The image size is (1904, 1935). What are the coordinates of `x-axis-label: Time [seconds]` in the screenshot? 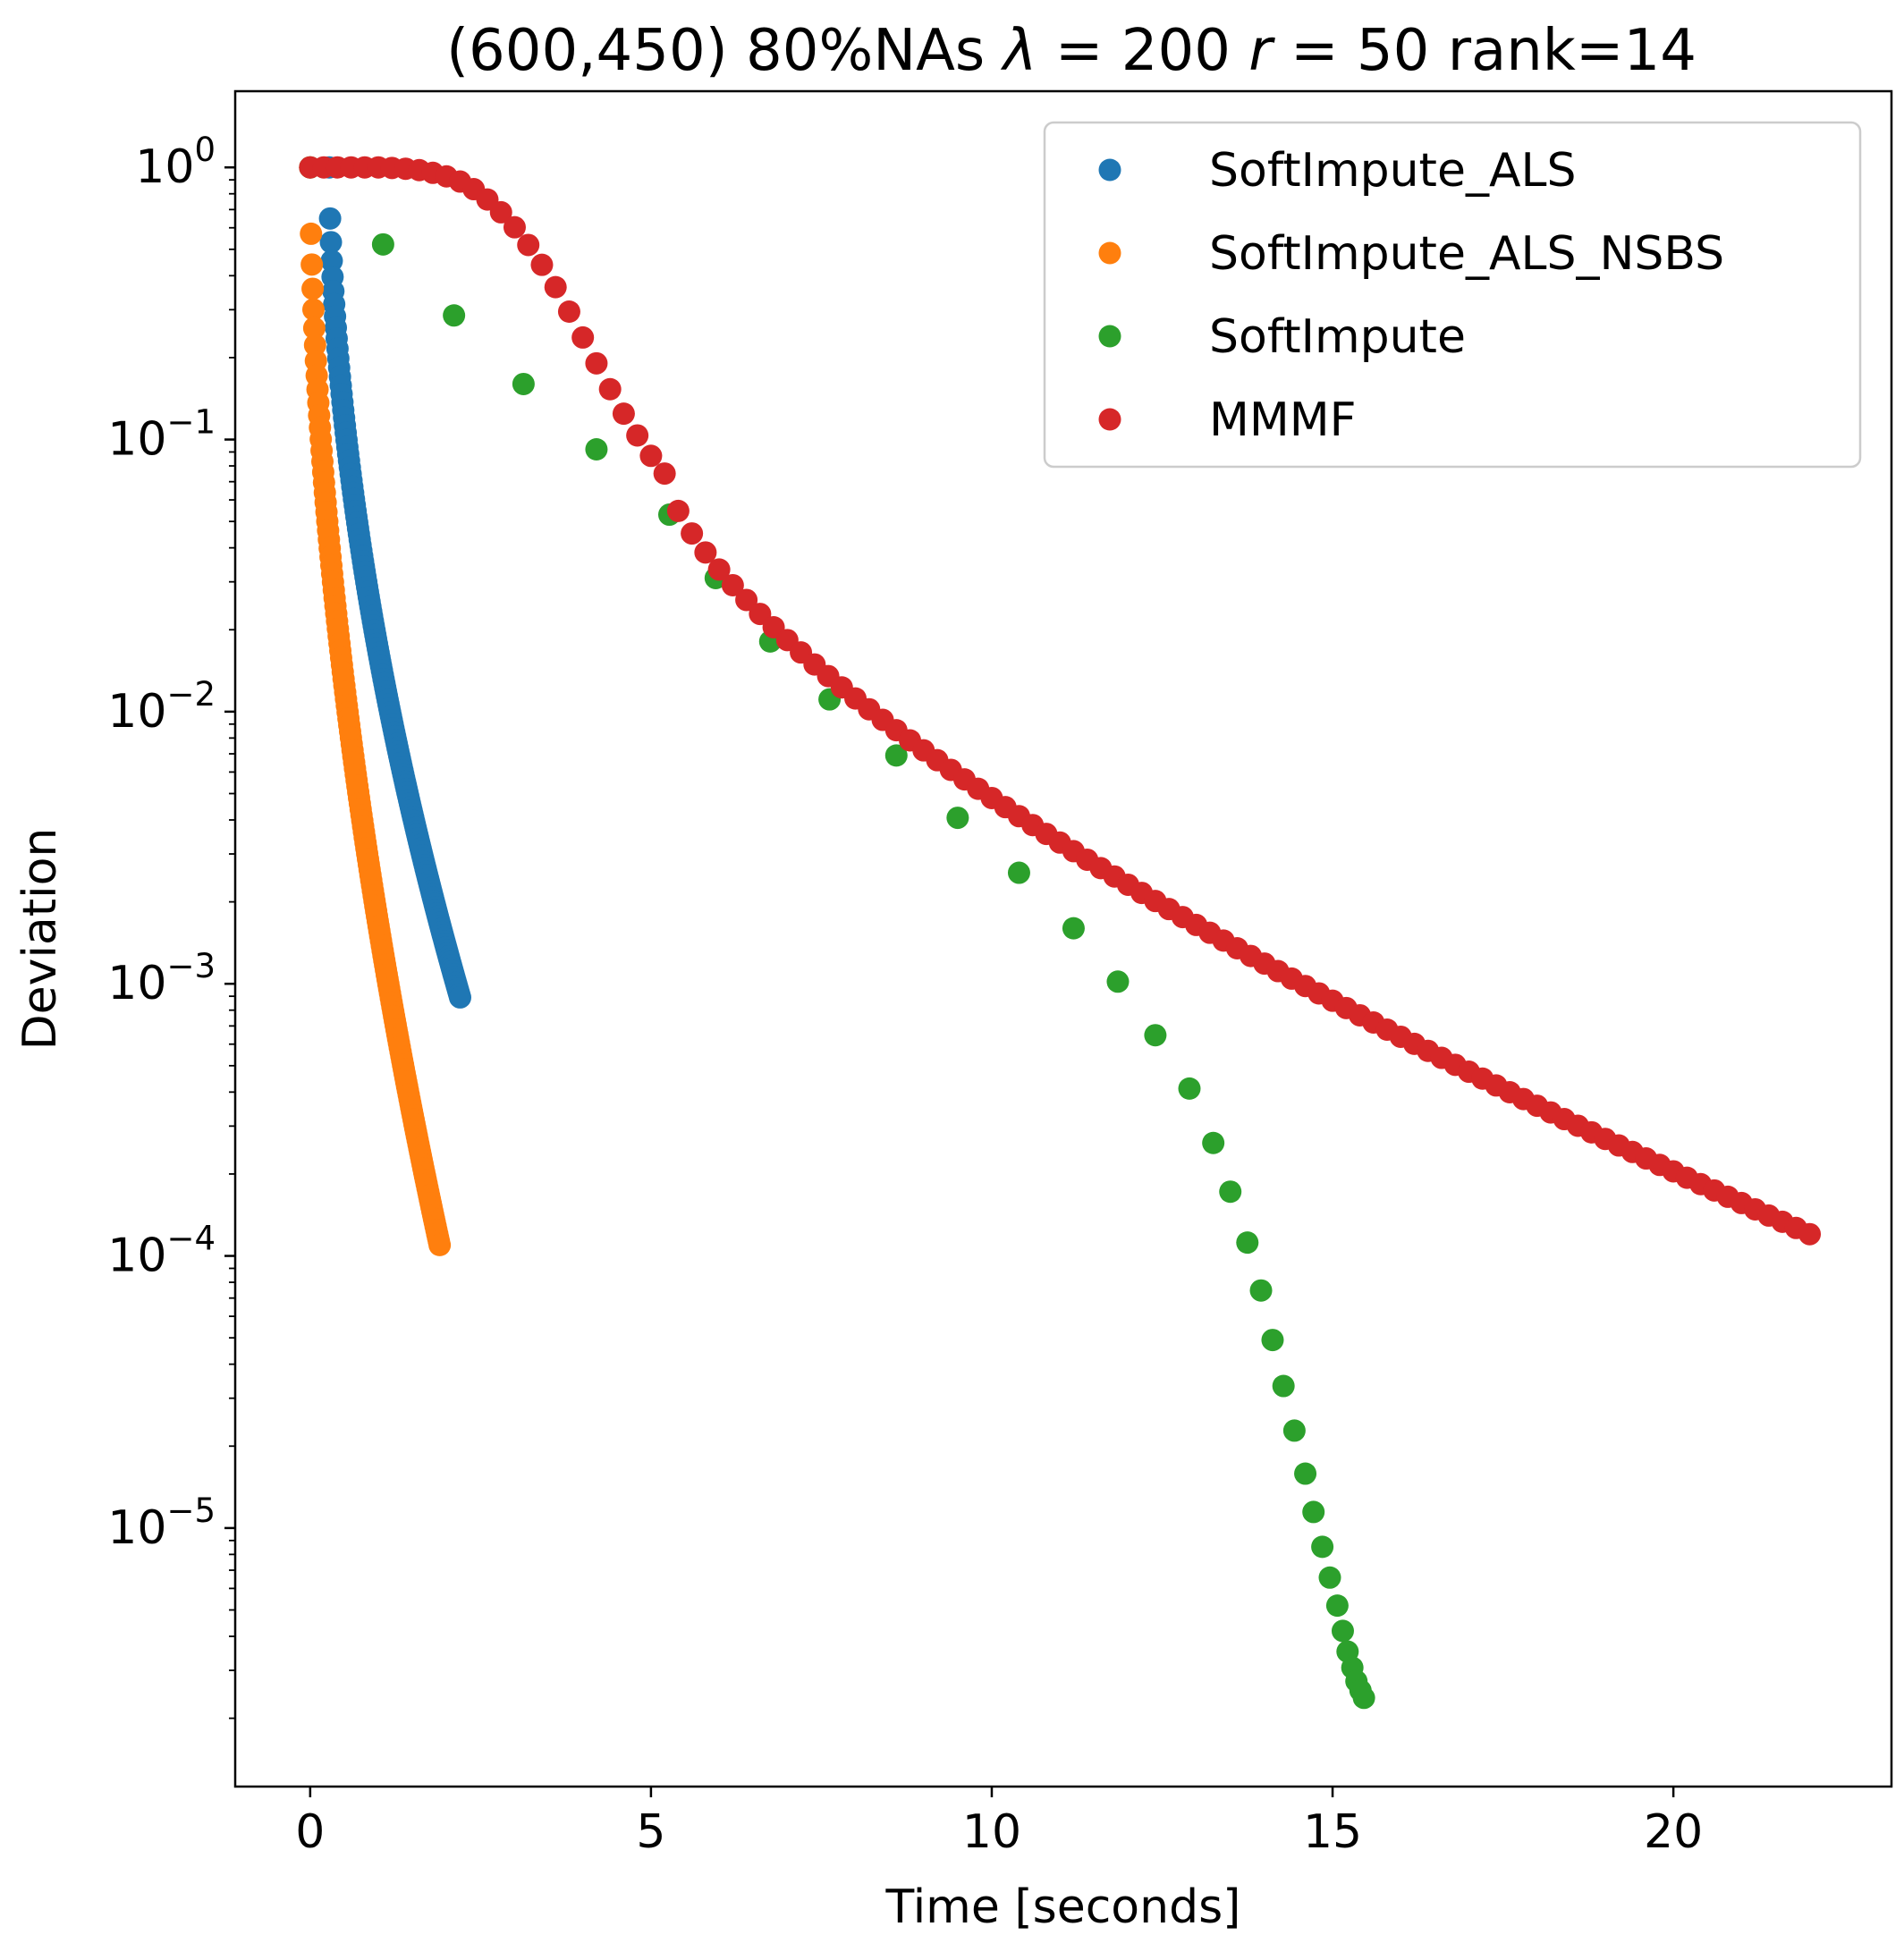 It's located at (1063, 1907).